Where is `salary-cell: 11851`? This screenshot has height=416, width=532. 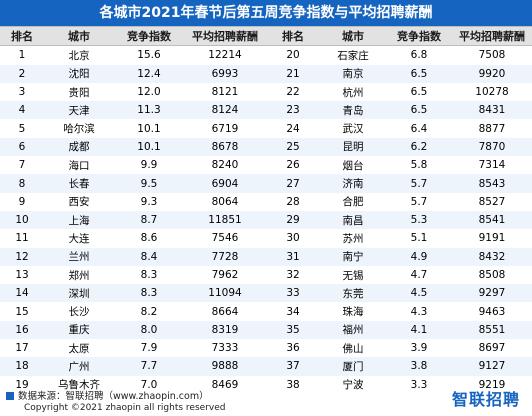 salary-cell: 11851 is located at coordinates (225, 220).